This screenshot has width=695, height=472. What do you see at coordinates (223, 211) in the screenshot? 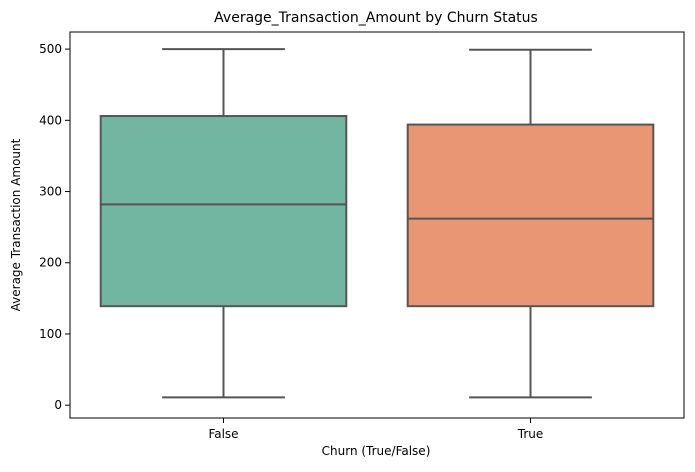
I see `box-false` at bounding box center [223, 211].